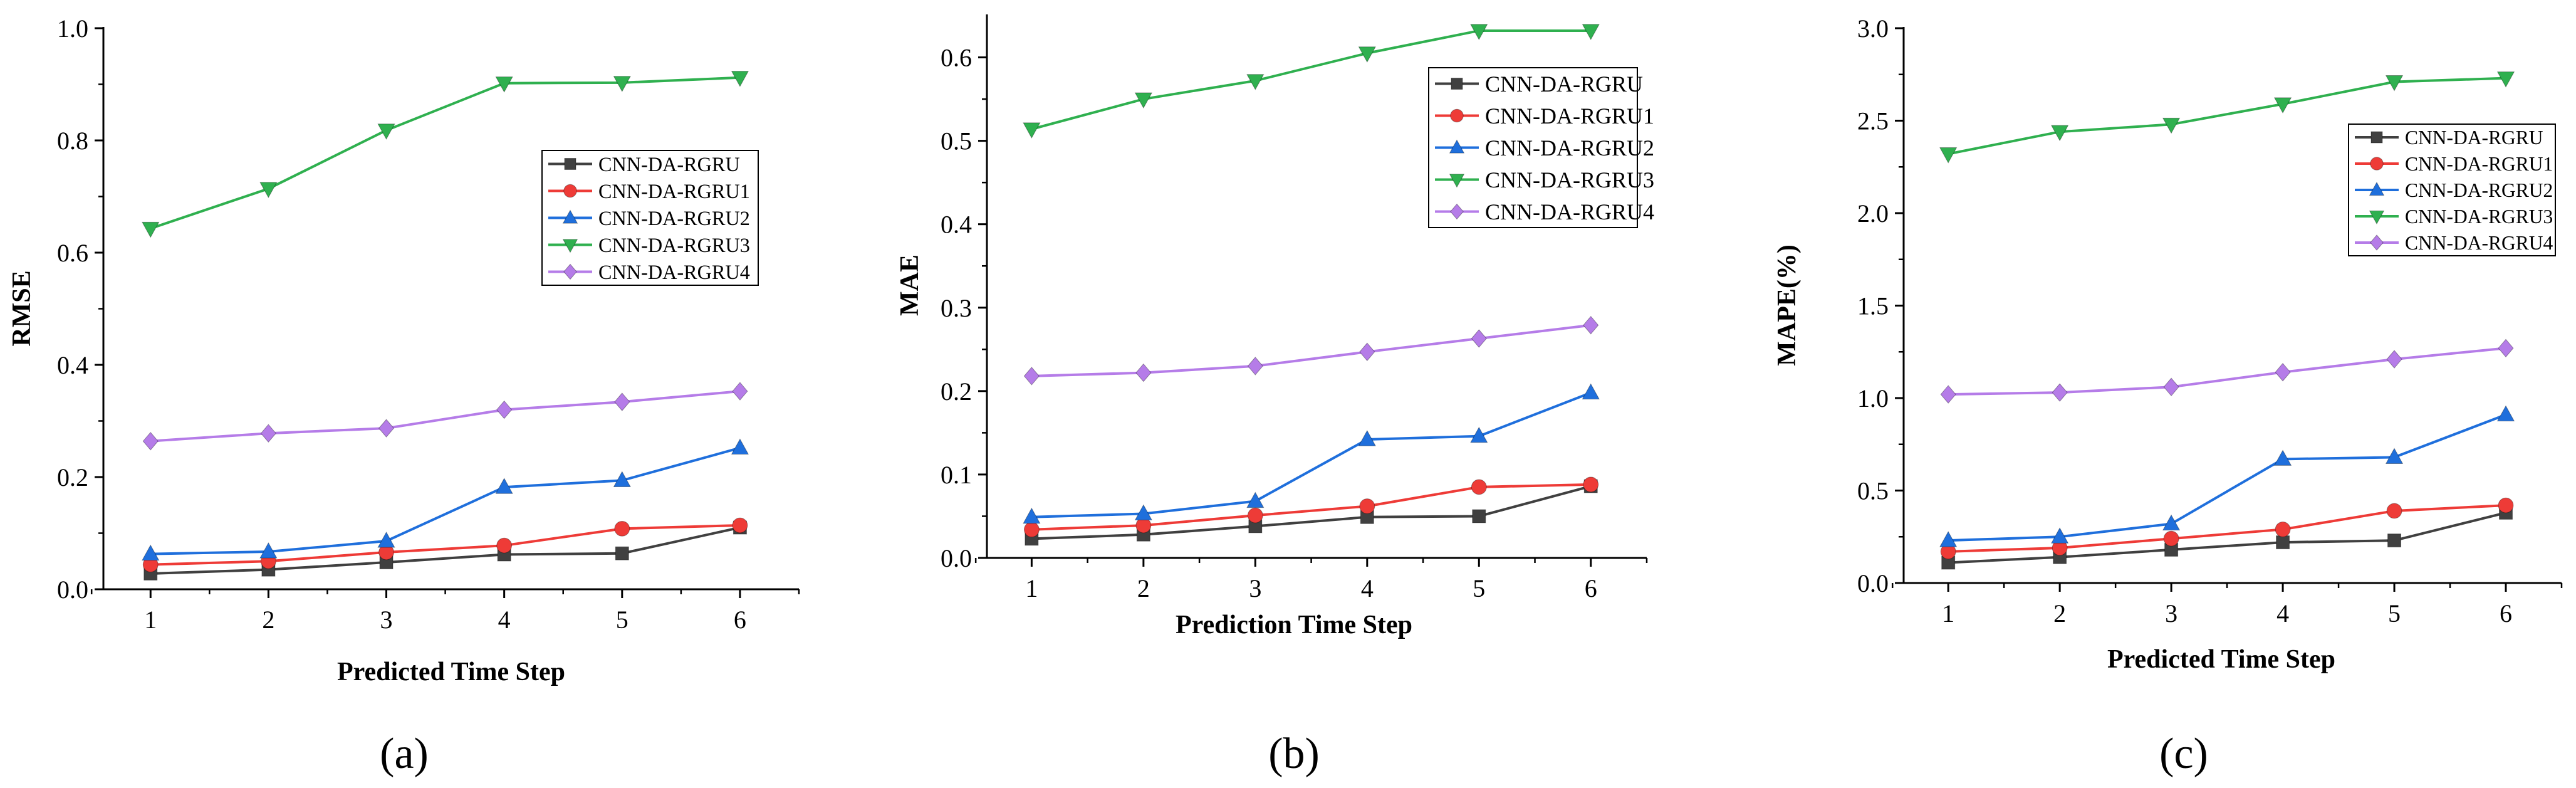  What do you see at coordinates (674, 272) in the screenshot?
I see `legend-entry-label: CNN-DA-RGRU4` at bounding box center [674, 272].